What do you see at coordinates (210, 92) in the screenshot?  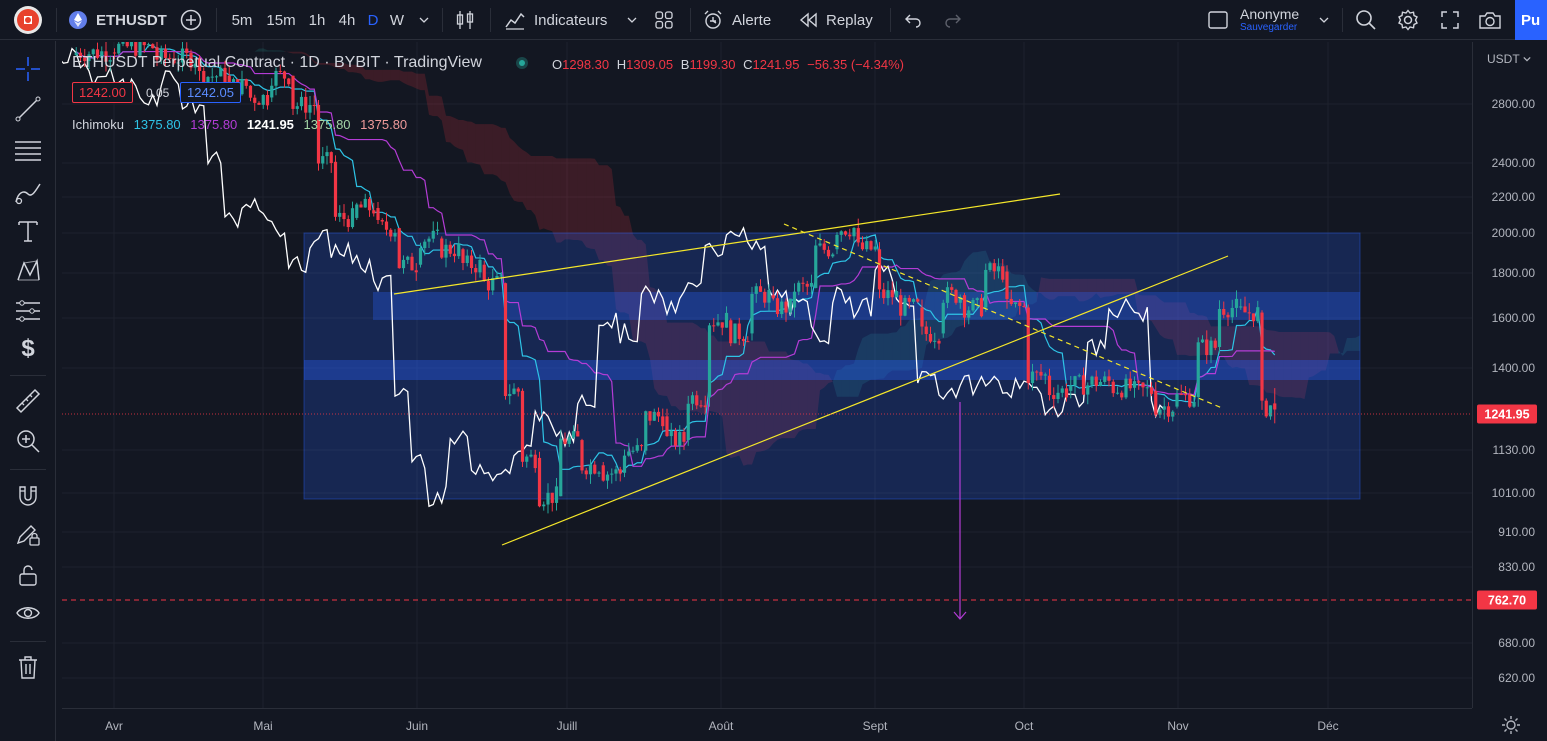 I see `buy-price-button: 1242.05` at bounding box center [210, 92].